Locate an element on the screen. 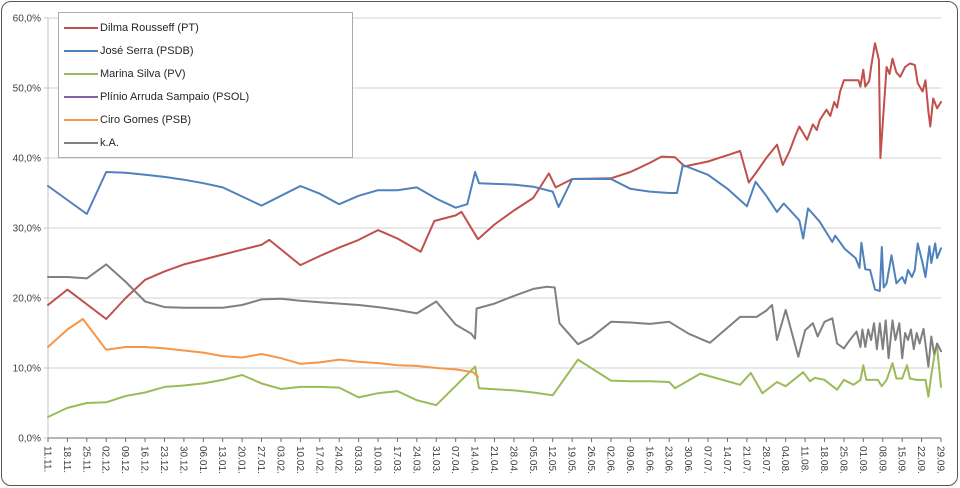 This screenshot has height=488, width=960. x-axis-tick-label: 21.04. is located at coordinates (493, 460).